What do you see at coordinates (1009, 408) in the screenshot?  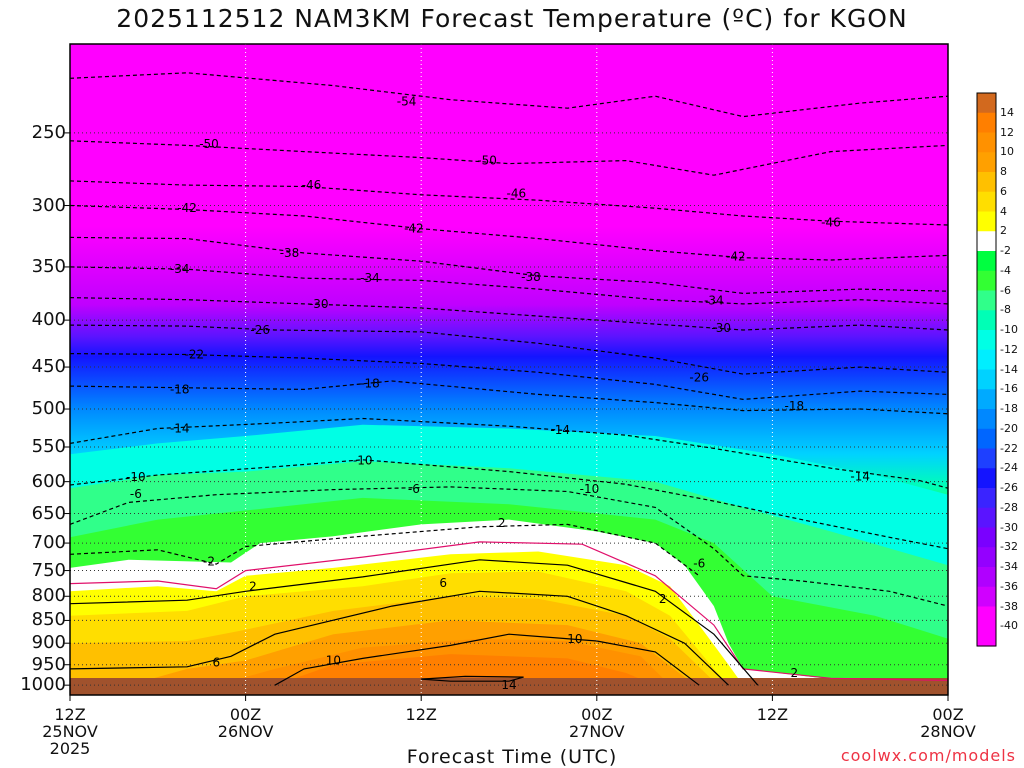 I see `colorbar-tick-label: -18` at bounding box center [1009, 408].